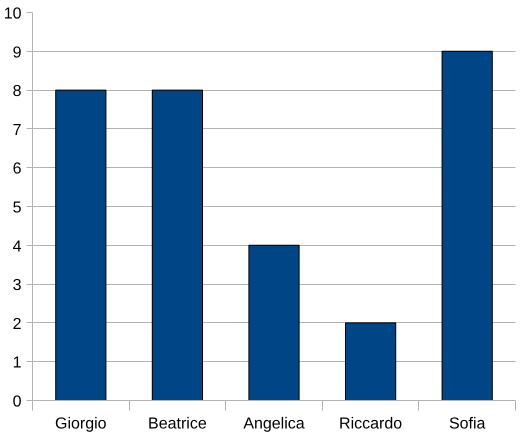 Image resolution: width=531 pixels, height=435 pixels. What do you see at coordinates (17, 91) in the screenshot?
I see `y-tick-label: 8` at bounding box center [17, 91].